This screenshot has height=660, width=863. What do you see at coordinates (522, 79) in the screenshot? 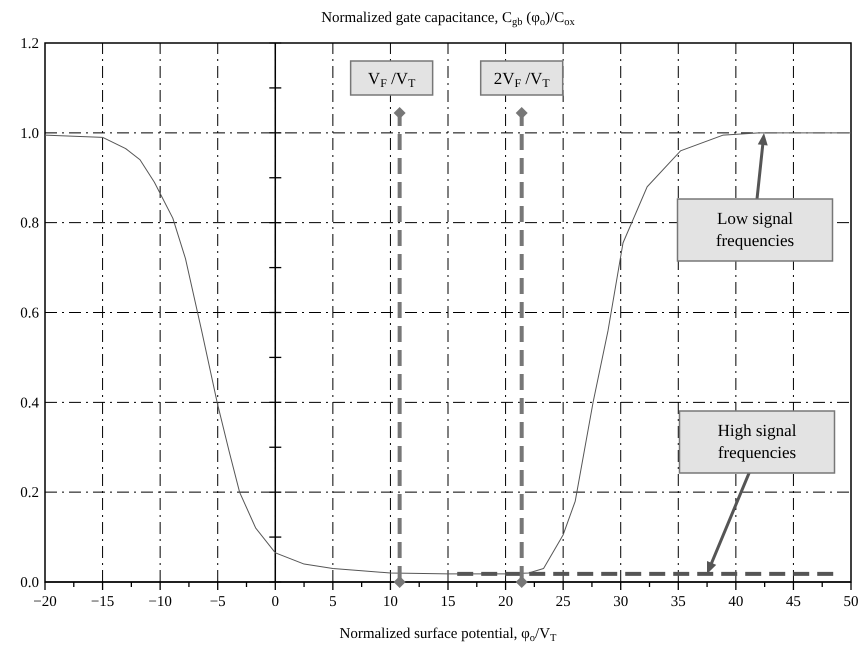
I see `ref-line-label: 2V$_{F}$ /V$_{T}$` at bounding box center [522, 79].